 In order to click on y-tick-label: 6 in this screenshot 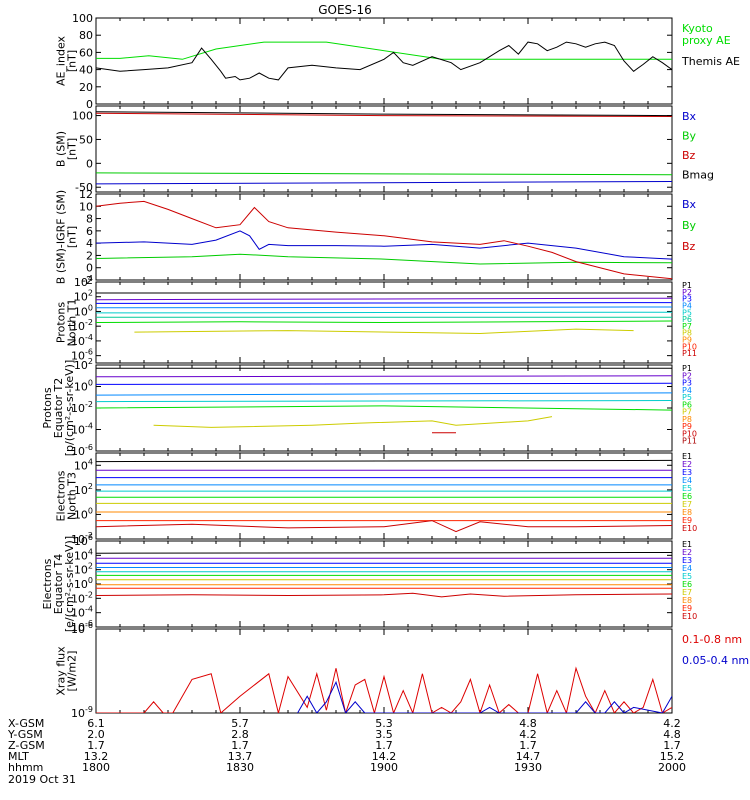, I will do `click(89, 231)`.